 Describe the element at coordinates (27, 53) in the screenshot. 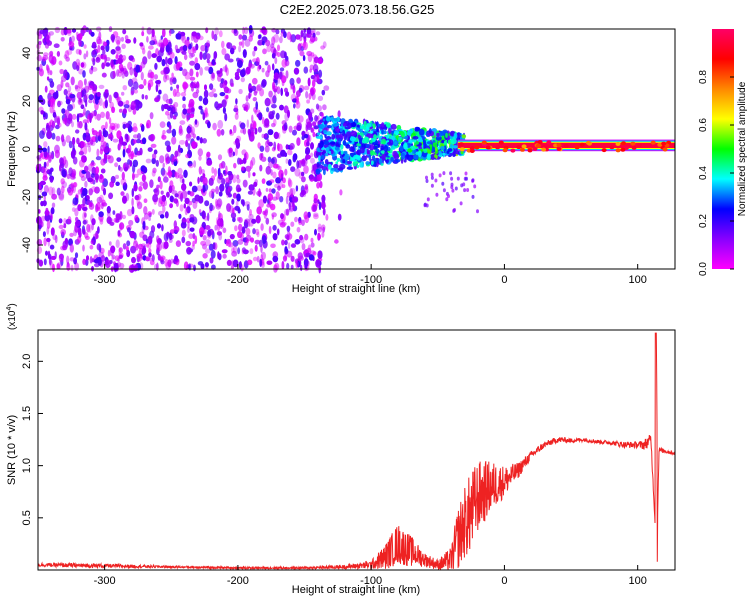

I see `y-tick-label: 40` at that location.